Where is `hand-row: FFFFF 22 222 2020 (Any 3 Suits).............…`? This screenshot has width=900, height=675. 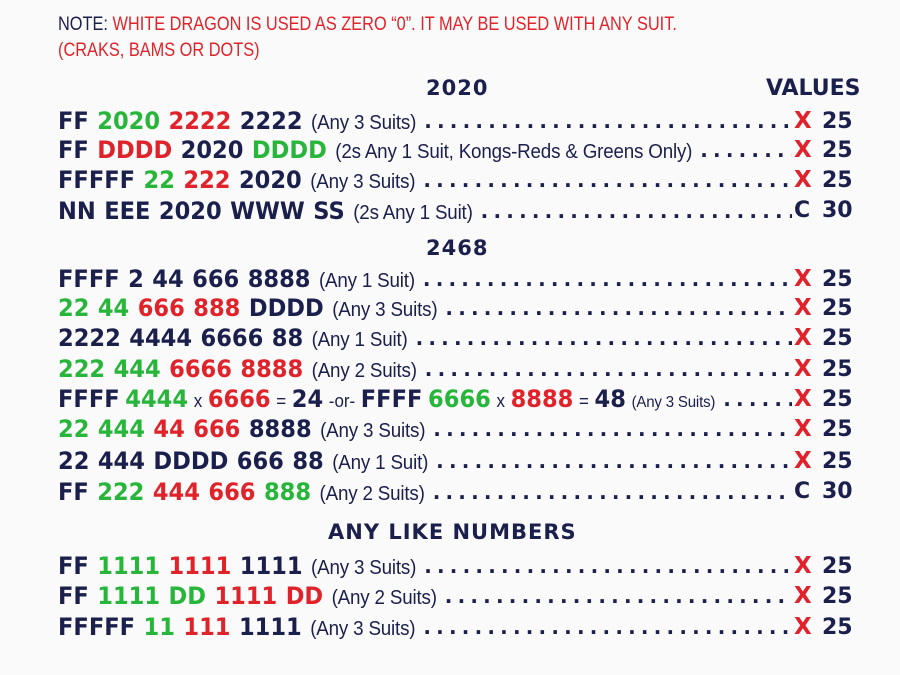 hand-row: FFFFF 22 222 2020 (Any 3 Suits).............… is located at coordinates (458, 181).